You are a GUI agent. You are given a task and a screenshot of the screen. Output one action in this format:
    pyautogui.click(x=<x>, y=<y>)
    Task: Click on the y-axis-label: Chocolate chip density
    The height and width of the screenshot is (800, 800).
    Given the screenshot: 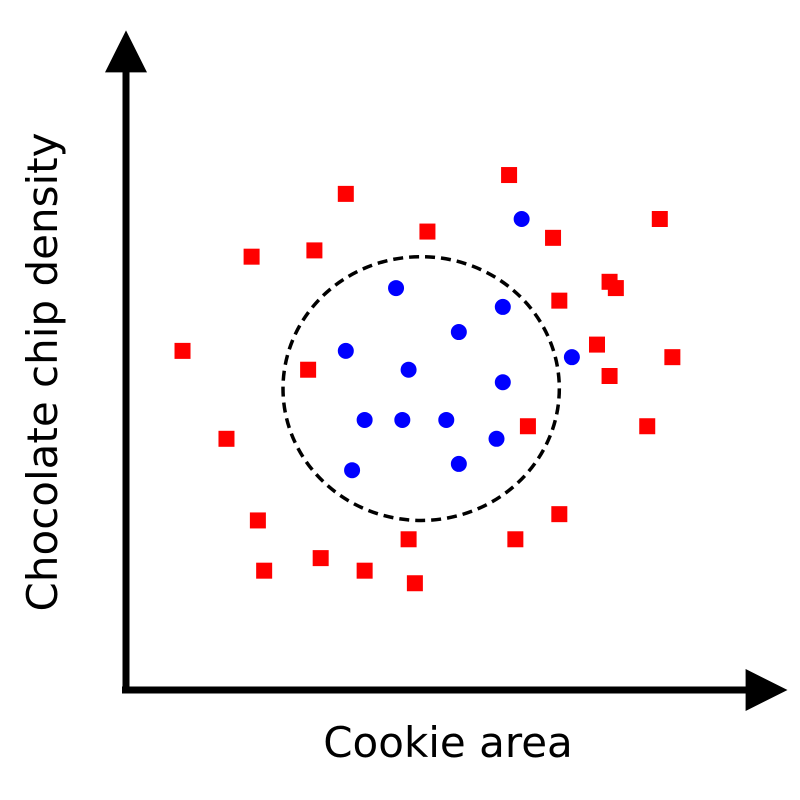 What is the action you would take?
    pyautogui.click(x=42, y=372)
    